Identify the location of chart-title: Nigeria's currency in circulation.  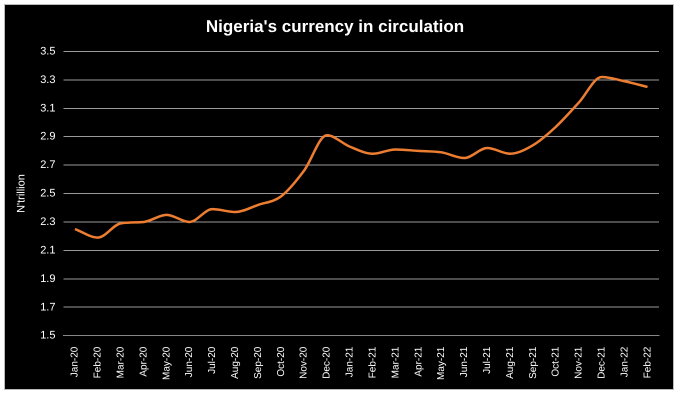
(335, 26).